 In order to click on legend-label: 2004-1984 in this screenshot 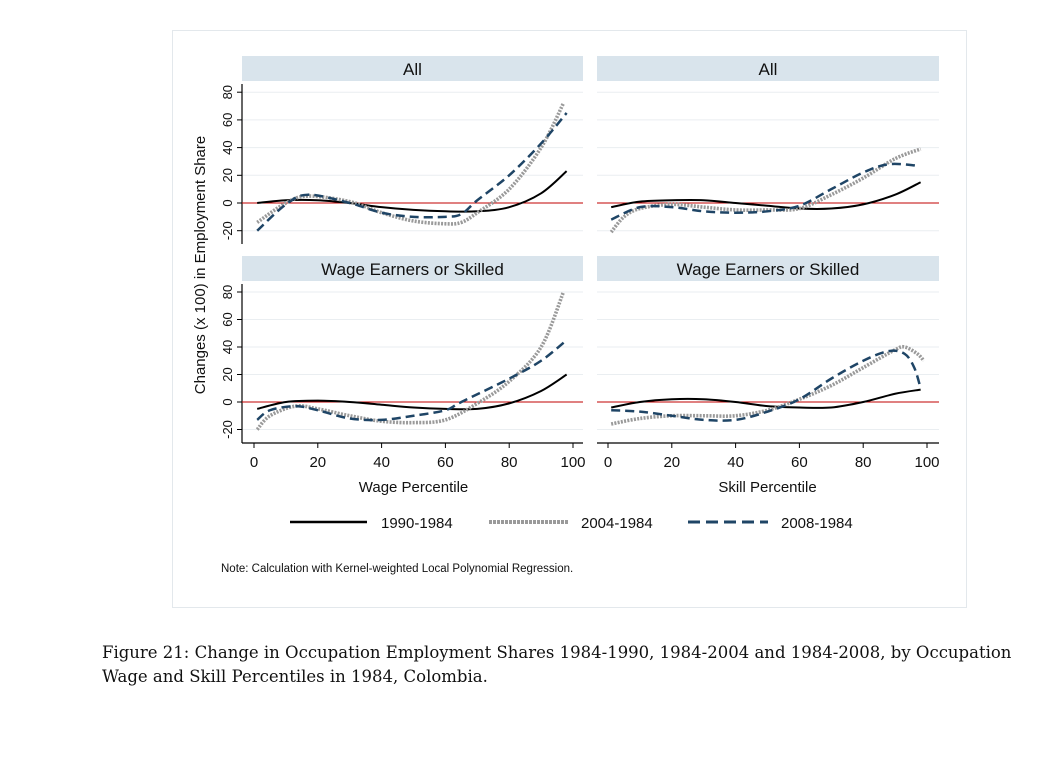, I will do `click(617, 523)`.